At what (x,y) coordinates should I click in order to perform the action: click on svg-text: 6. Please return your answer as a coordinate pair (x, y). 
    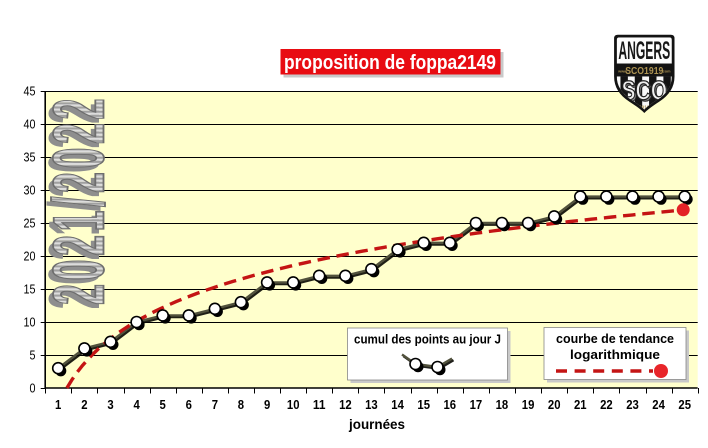
    Looking at the image, I should click on (189, 404).